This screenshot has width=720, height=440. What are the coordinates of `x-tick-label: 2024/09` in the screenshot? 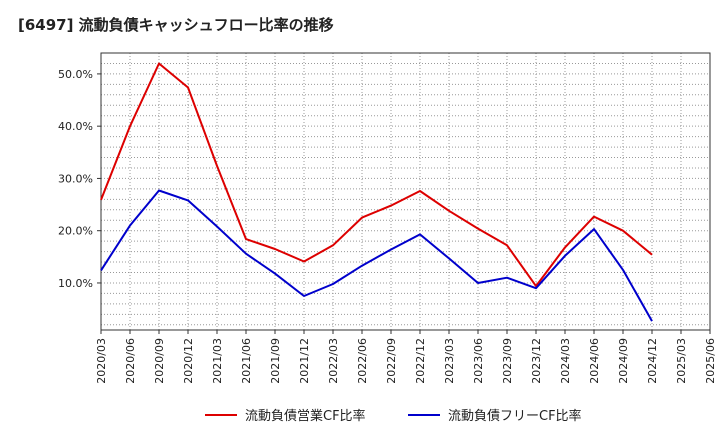 It's located at (623, 361).